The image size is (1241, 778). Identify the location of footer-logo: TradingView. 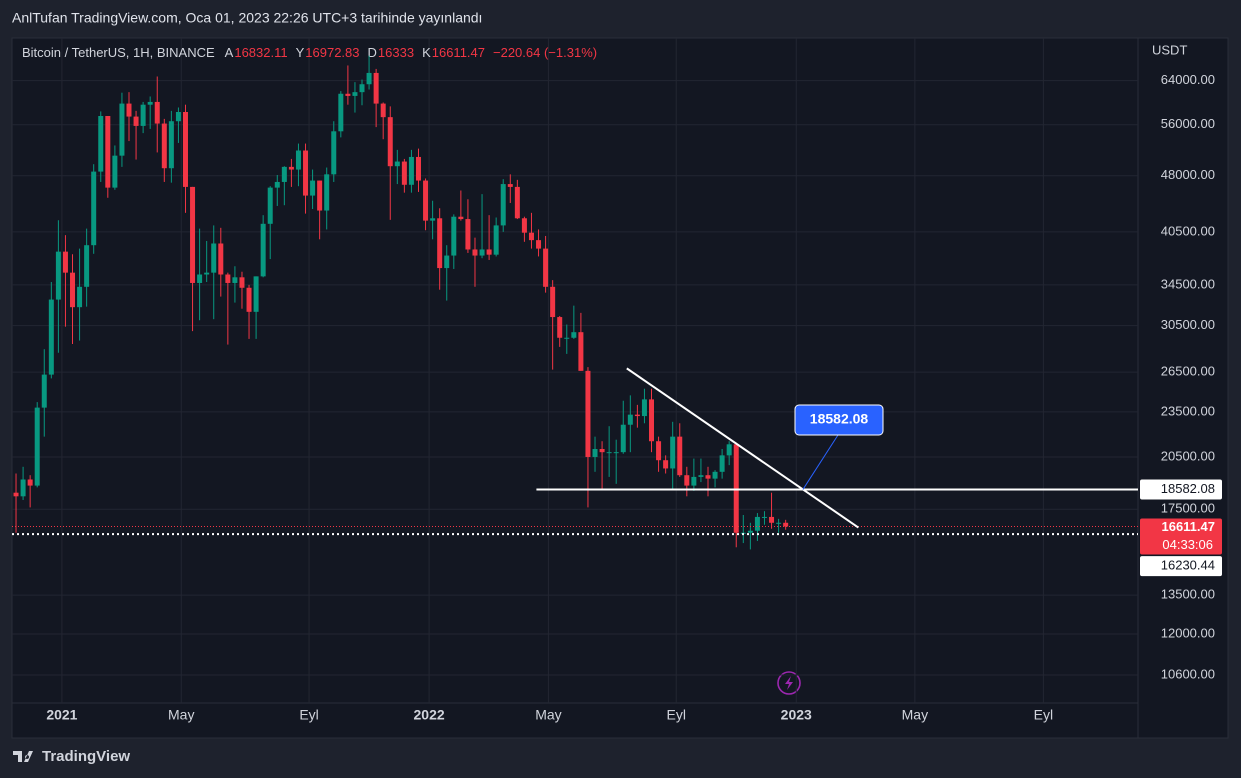
(71, 756).